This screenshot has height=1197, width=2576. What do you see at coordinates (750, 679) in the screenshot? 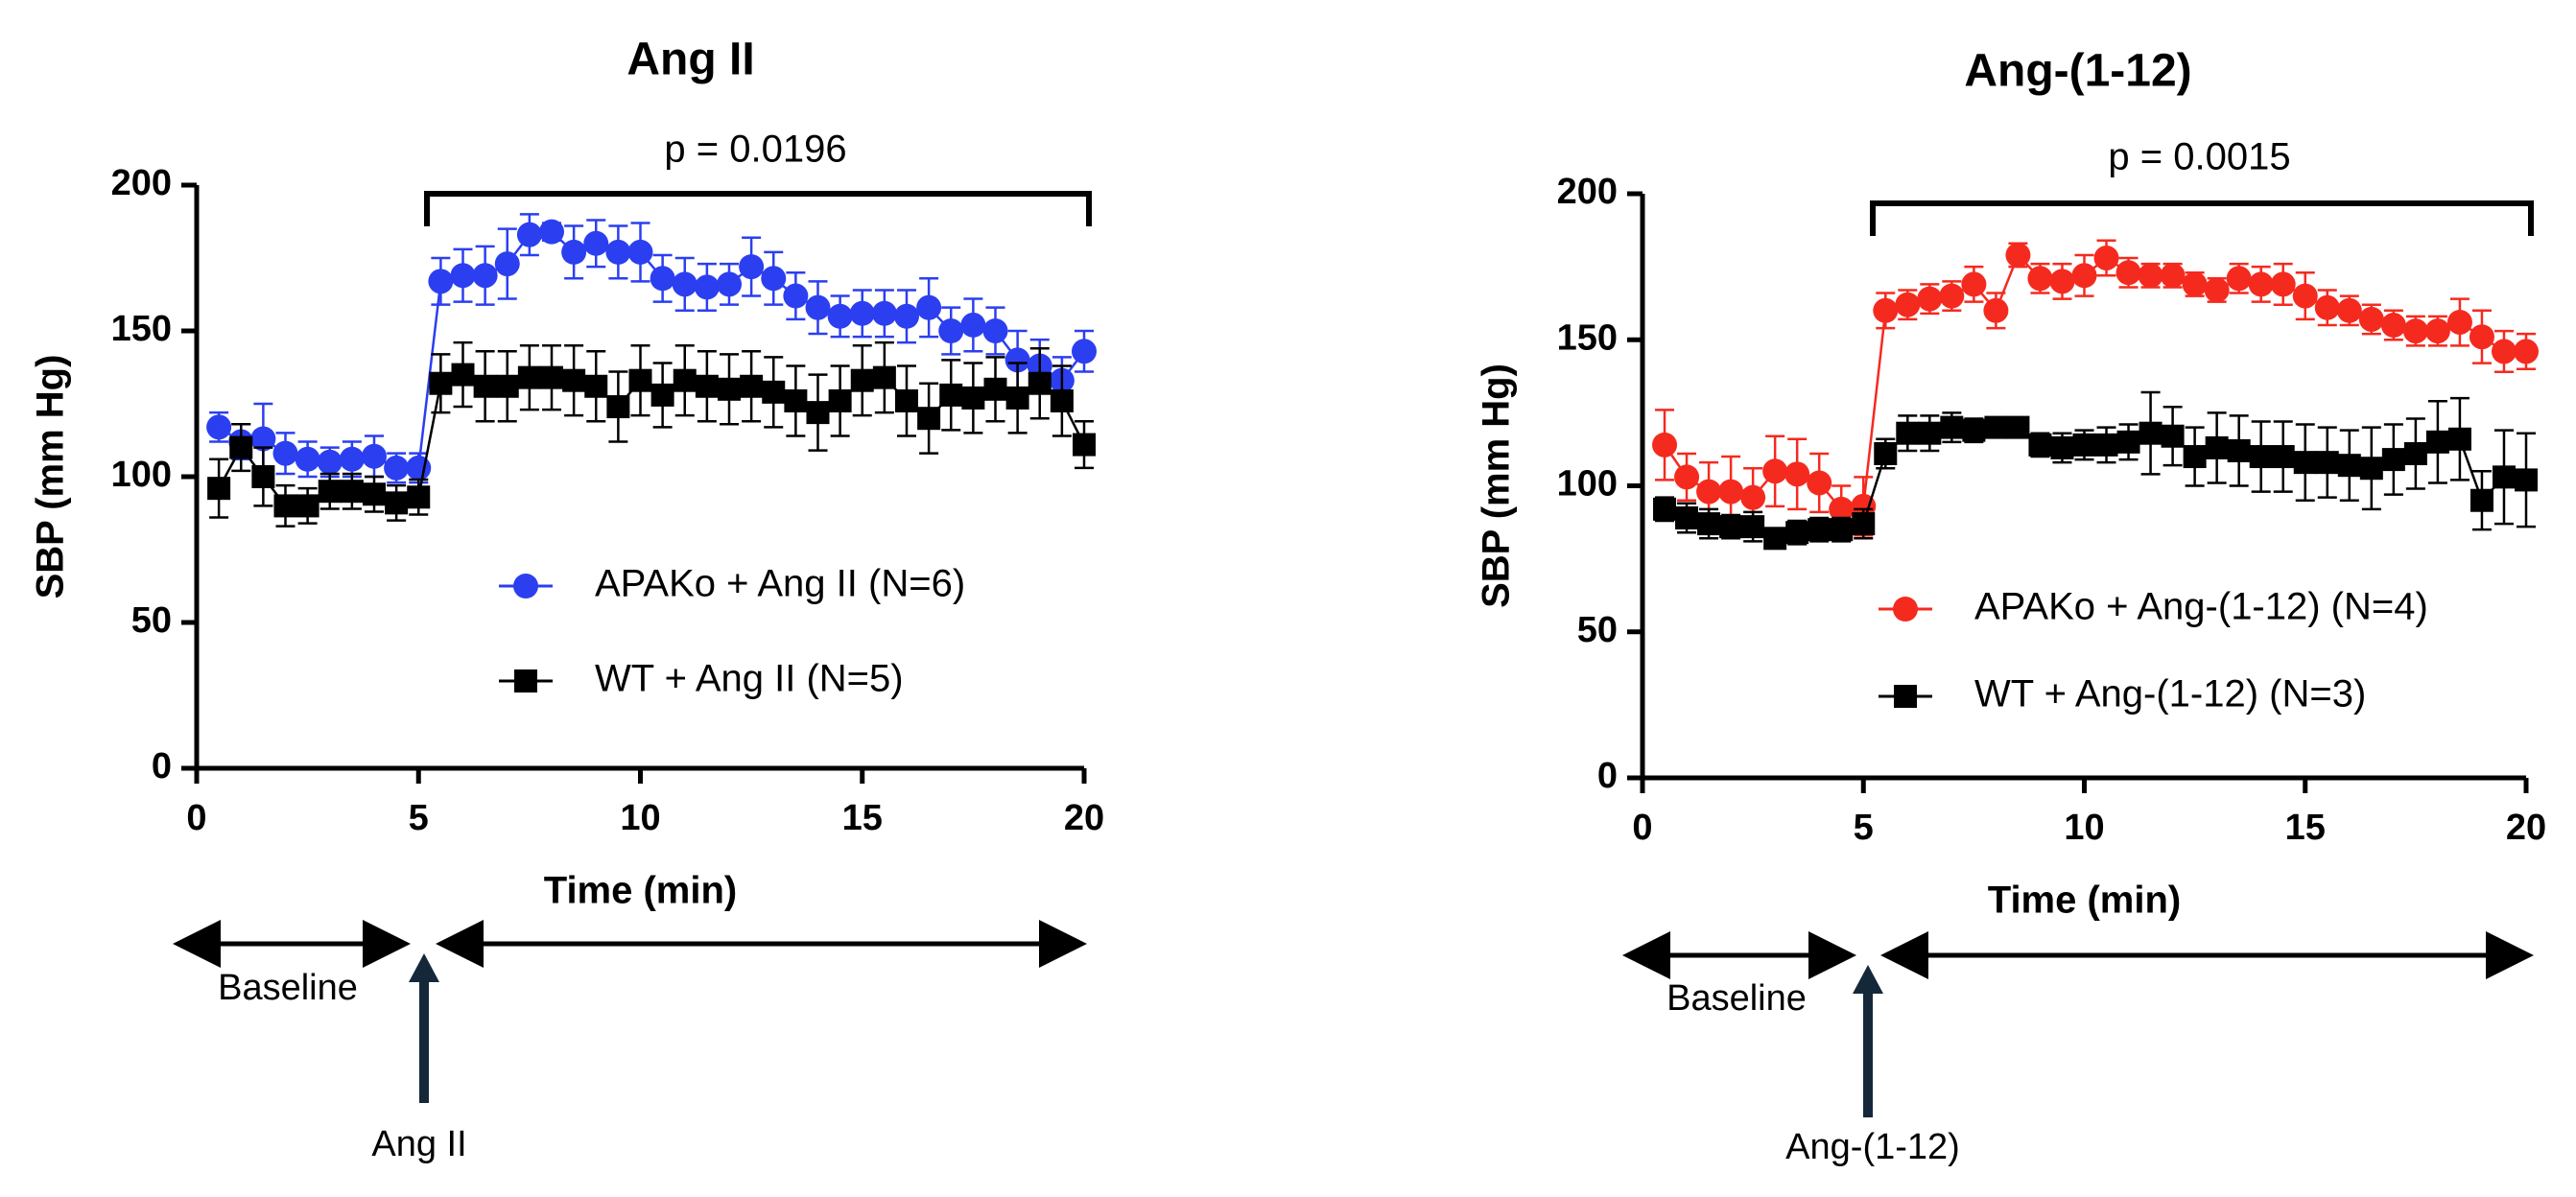
I see `legend-label: WT + Ang II (N=5)` at bounding box center [750, 679].